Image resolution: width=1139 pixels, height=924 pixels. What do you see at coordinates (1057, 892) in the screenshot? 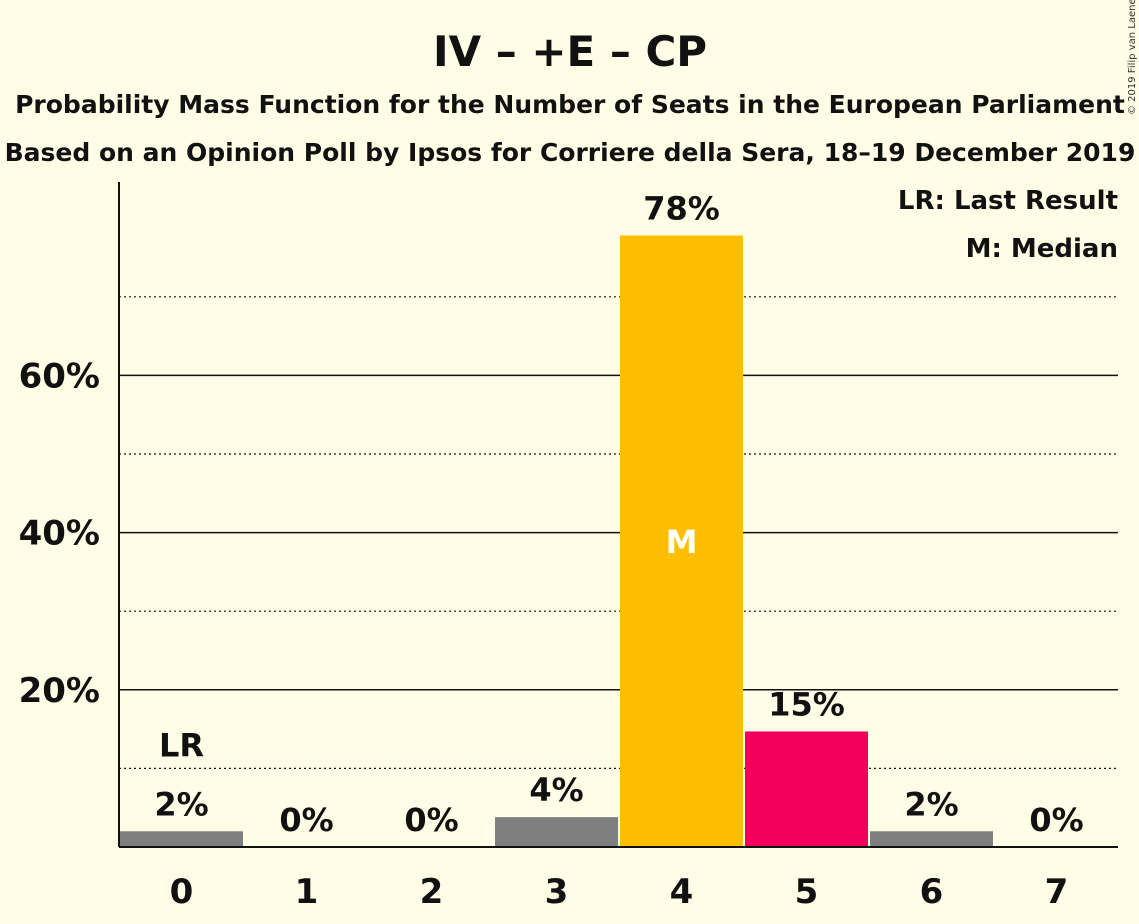
I see `x-tick-label: 7` at bounding box center [1057, 892].